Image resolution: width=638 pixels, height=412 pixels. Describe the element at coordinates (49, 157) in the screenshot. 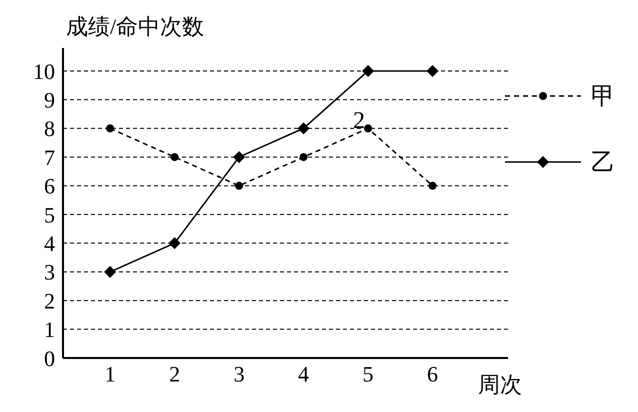

I see `y-tick-label: 7` at that location.